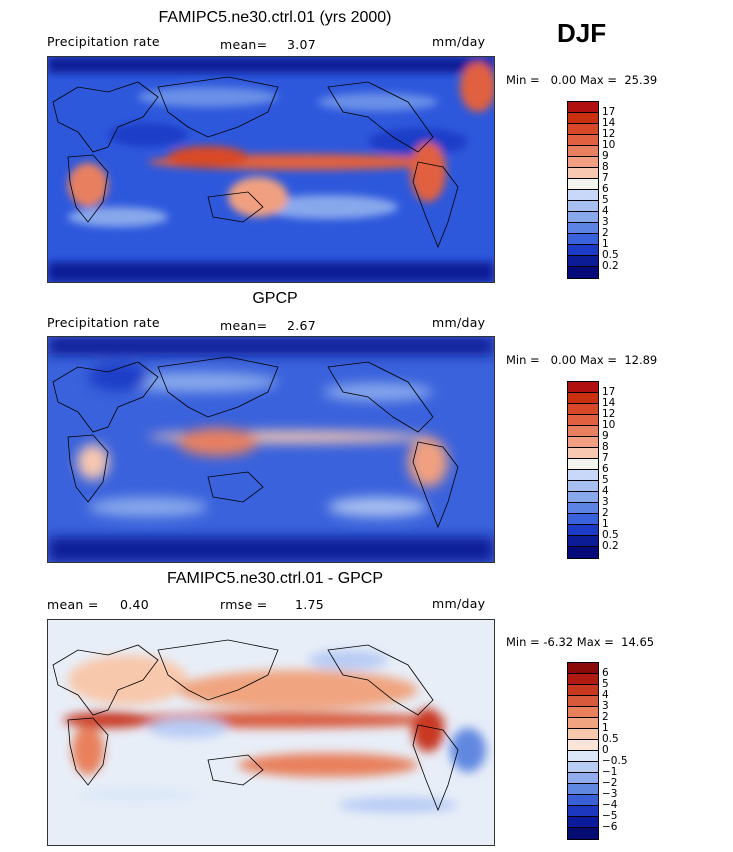  Describe the element at coordinates (610, 794) in the screenshot. I see `colorbar-tick-label: −3` at that location.